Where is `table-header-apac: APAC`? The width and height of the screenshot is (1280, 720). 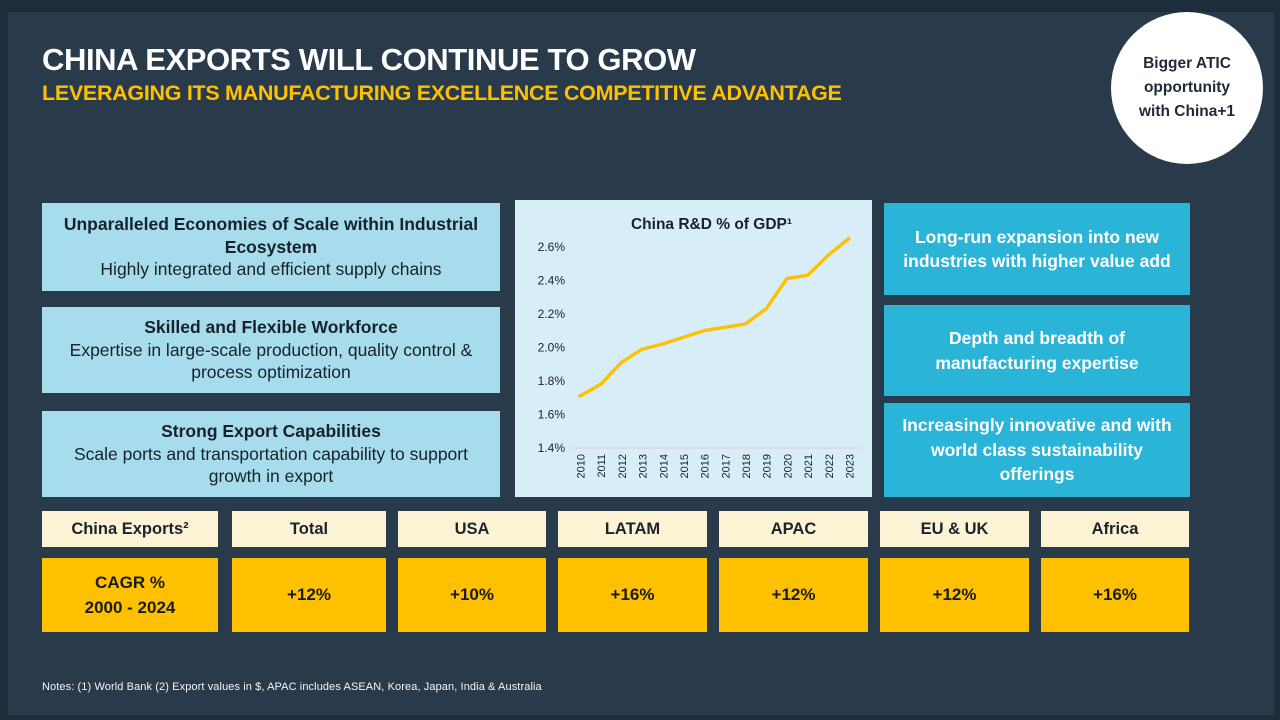
table-header-apac: APAC is located at coordinates (793, 529).